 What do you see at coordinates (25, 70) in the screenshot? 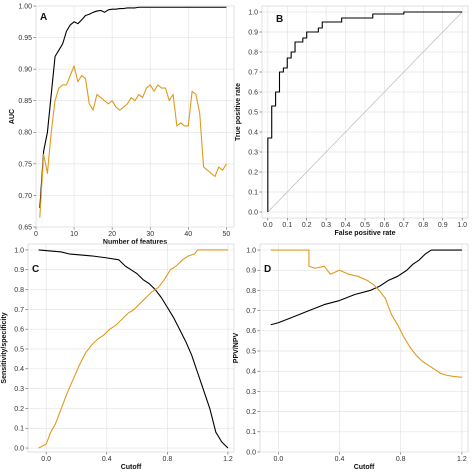
I see `y-tick-label: 0.90` at bounding box center [25, 70].